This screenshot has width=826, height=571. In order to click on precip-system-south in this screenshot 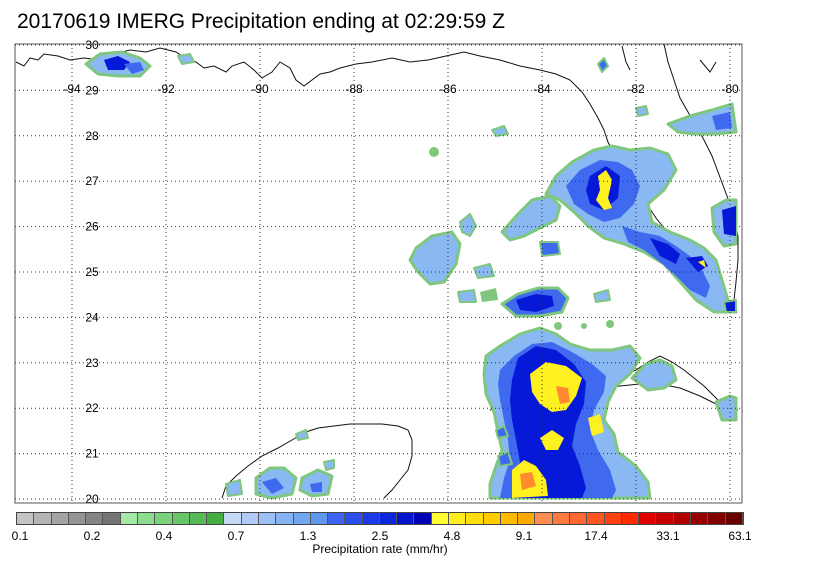, I will do `click(567, 410)`.